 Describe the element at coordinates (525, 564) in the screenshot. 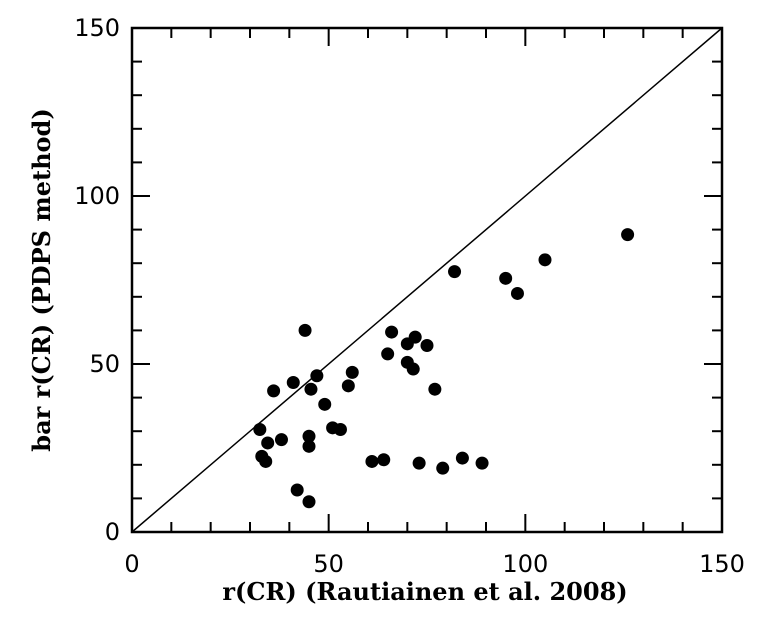

I see `x-tick-label: 100` at that location.